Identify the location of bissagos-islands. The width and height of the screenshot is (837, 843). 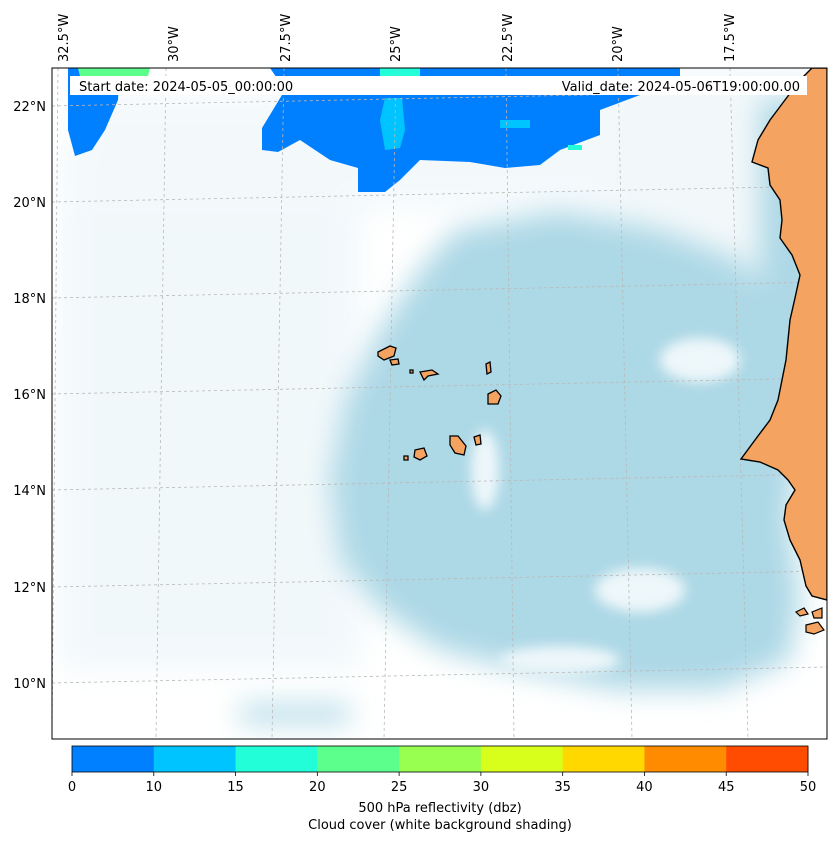
(809, 621).